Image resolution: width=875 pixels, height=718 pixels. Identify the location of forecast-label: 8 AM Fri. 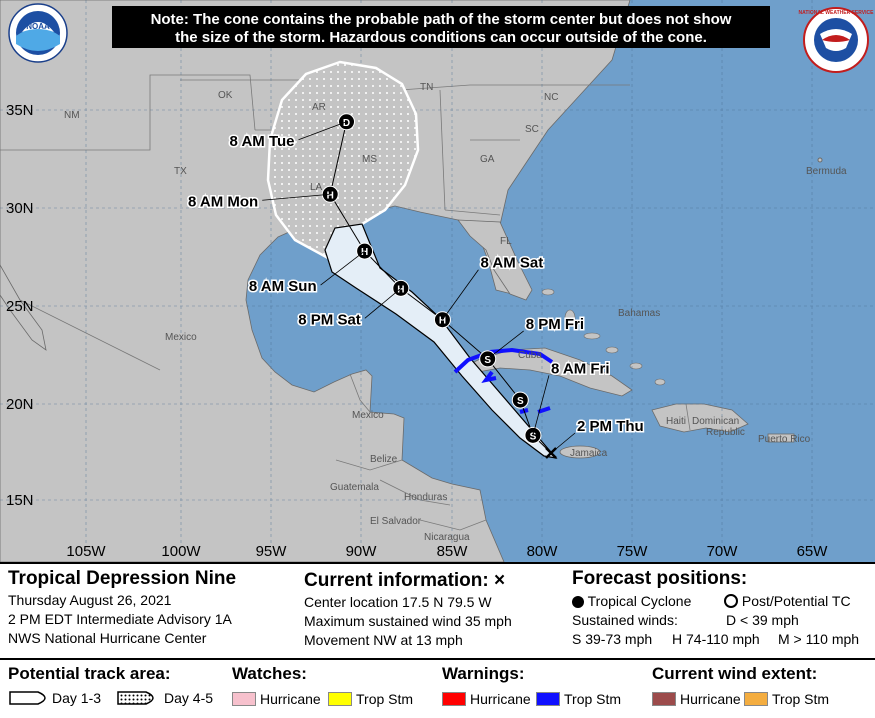
(580, 368).